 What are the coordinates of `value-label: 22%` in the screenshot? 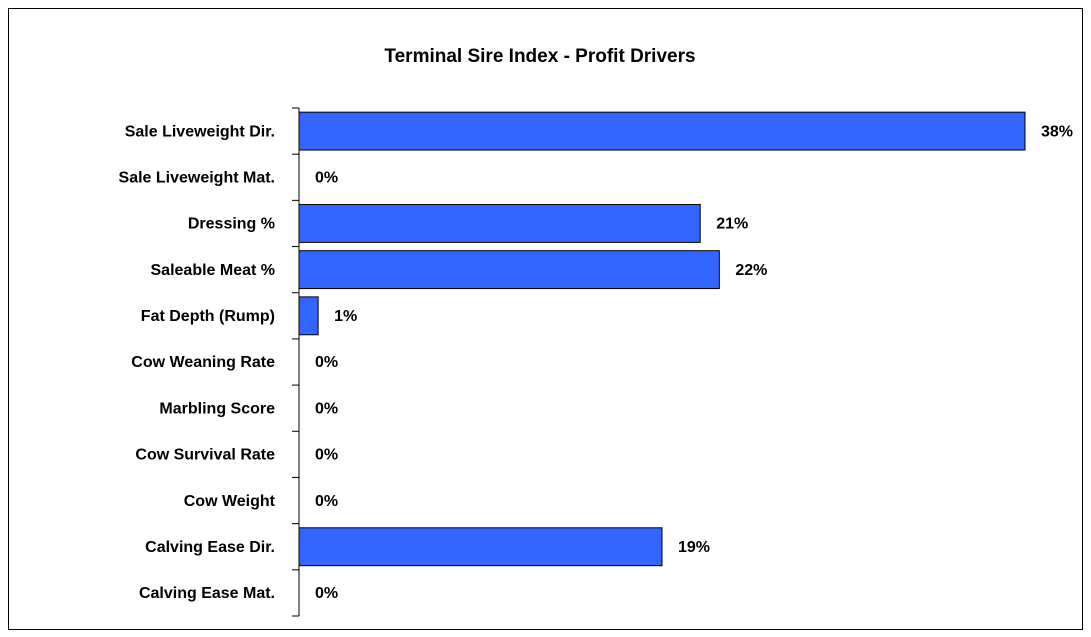 It's located at (751, 270).